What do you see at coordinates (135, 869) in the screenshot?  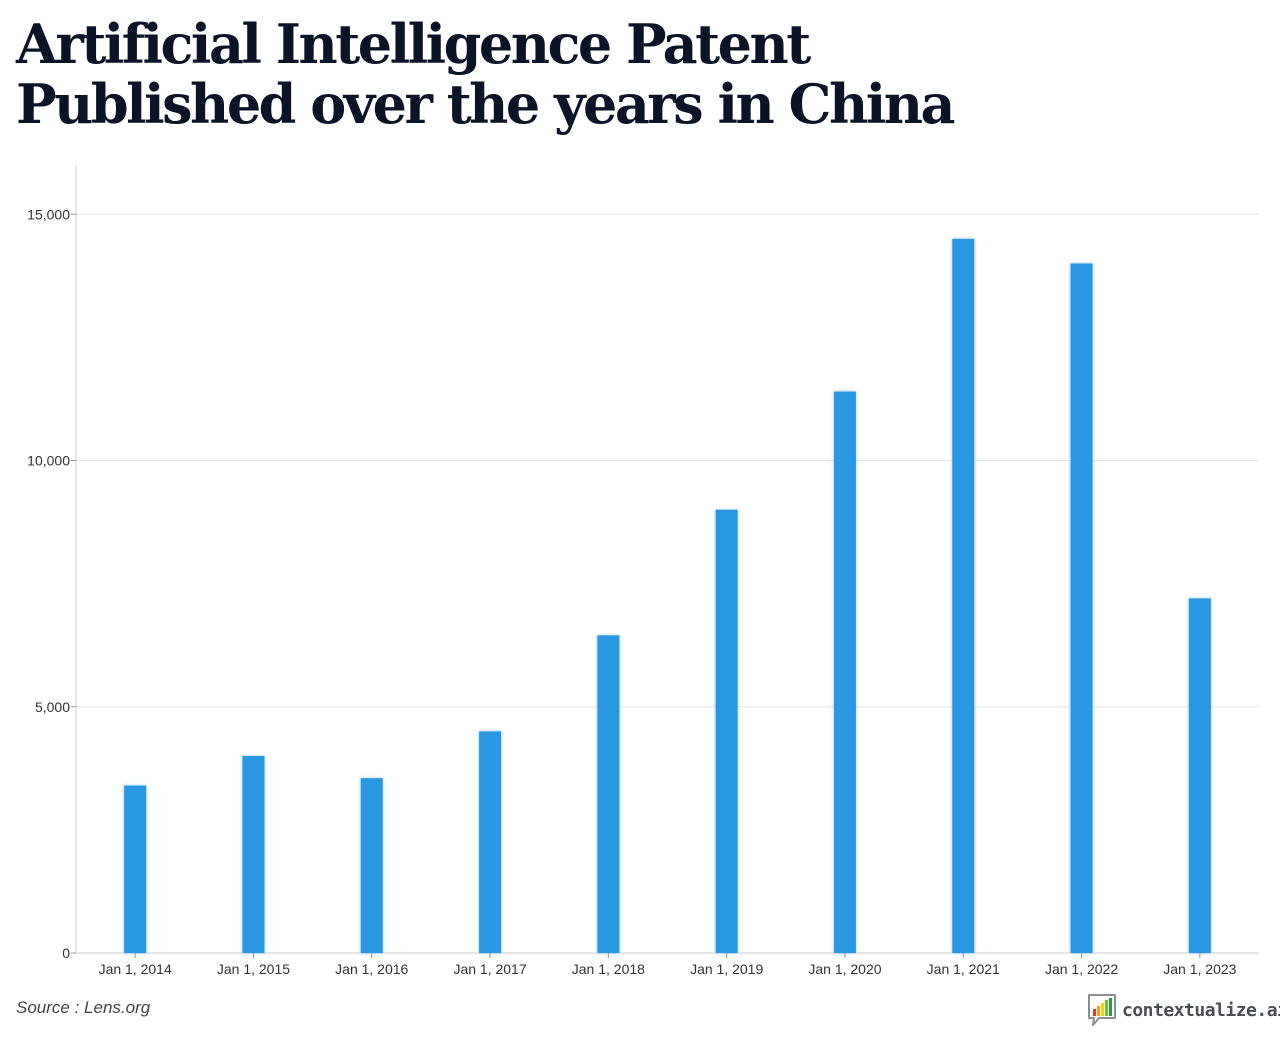 I see `bar-2014` at bounding box center [135, 869].